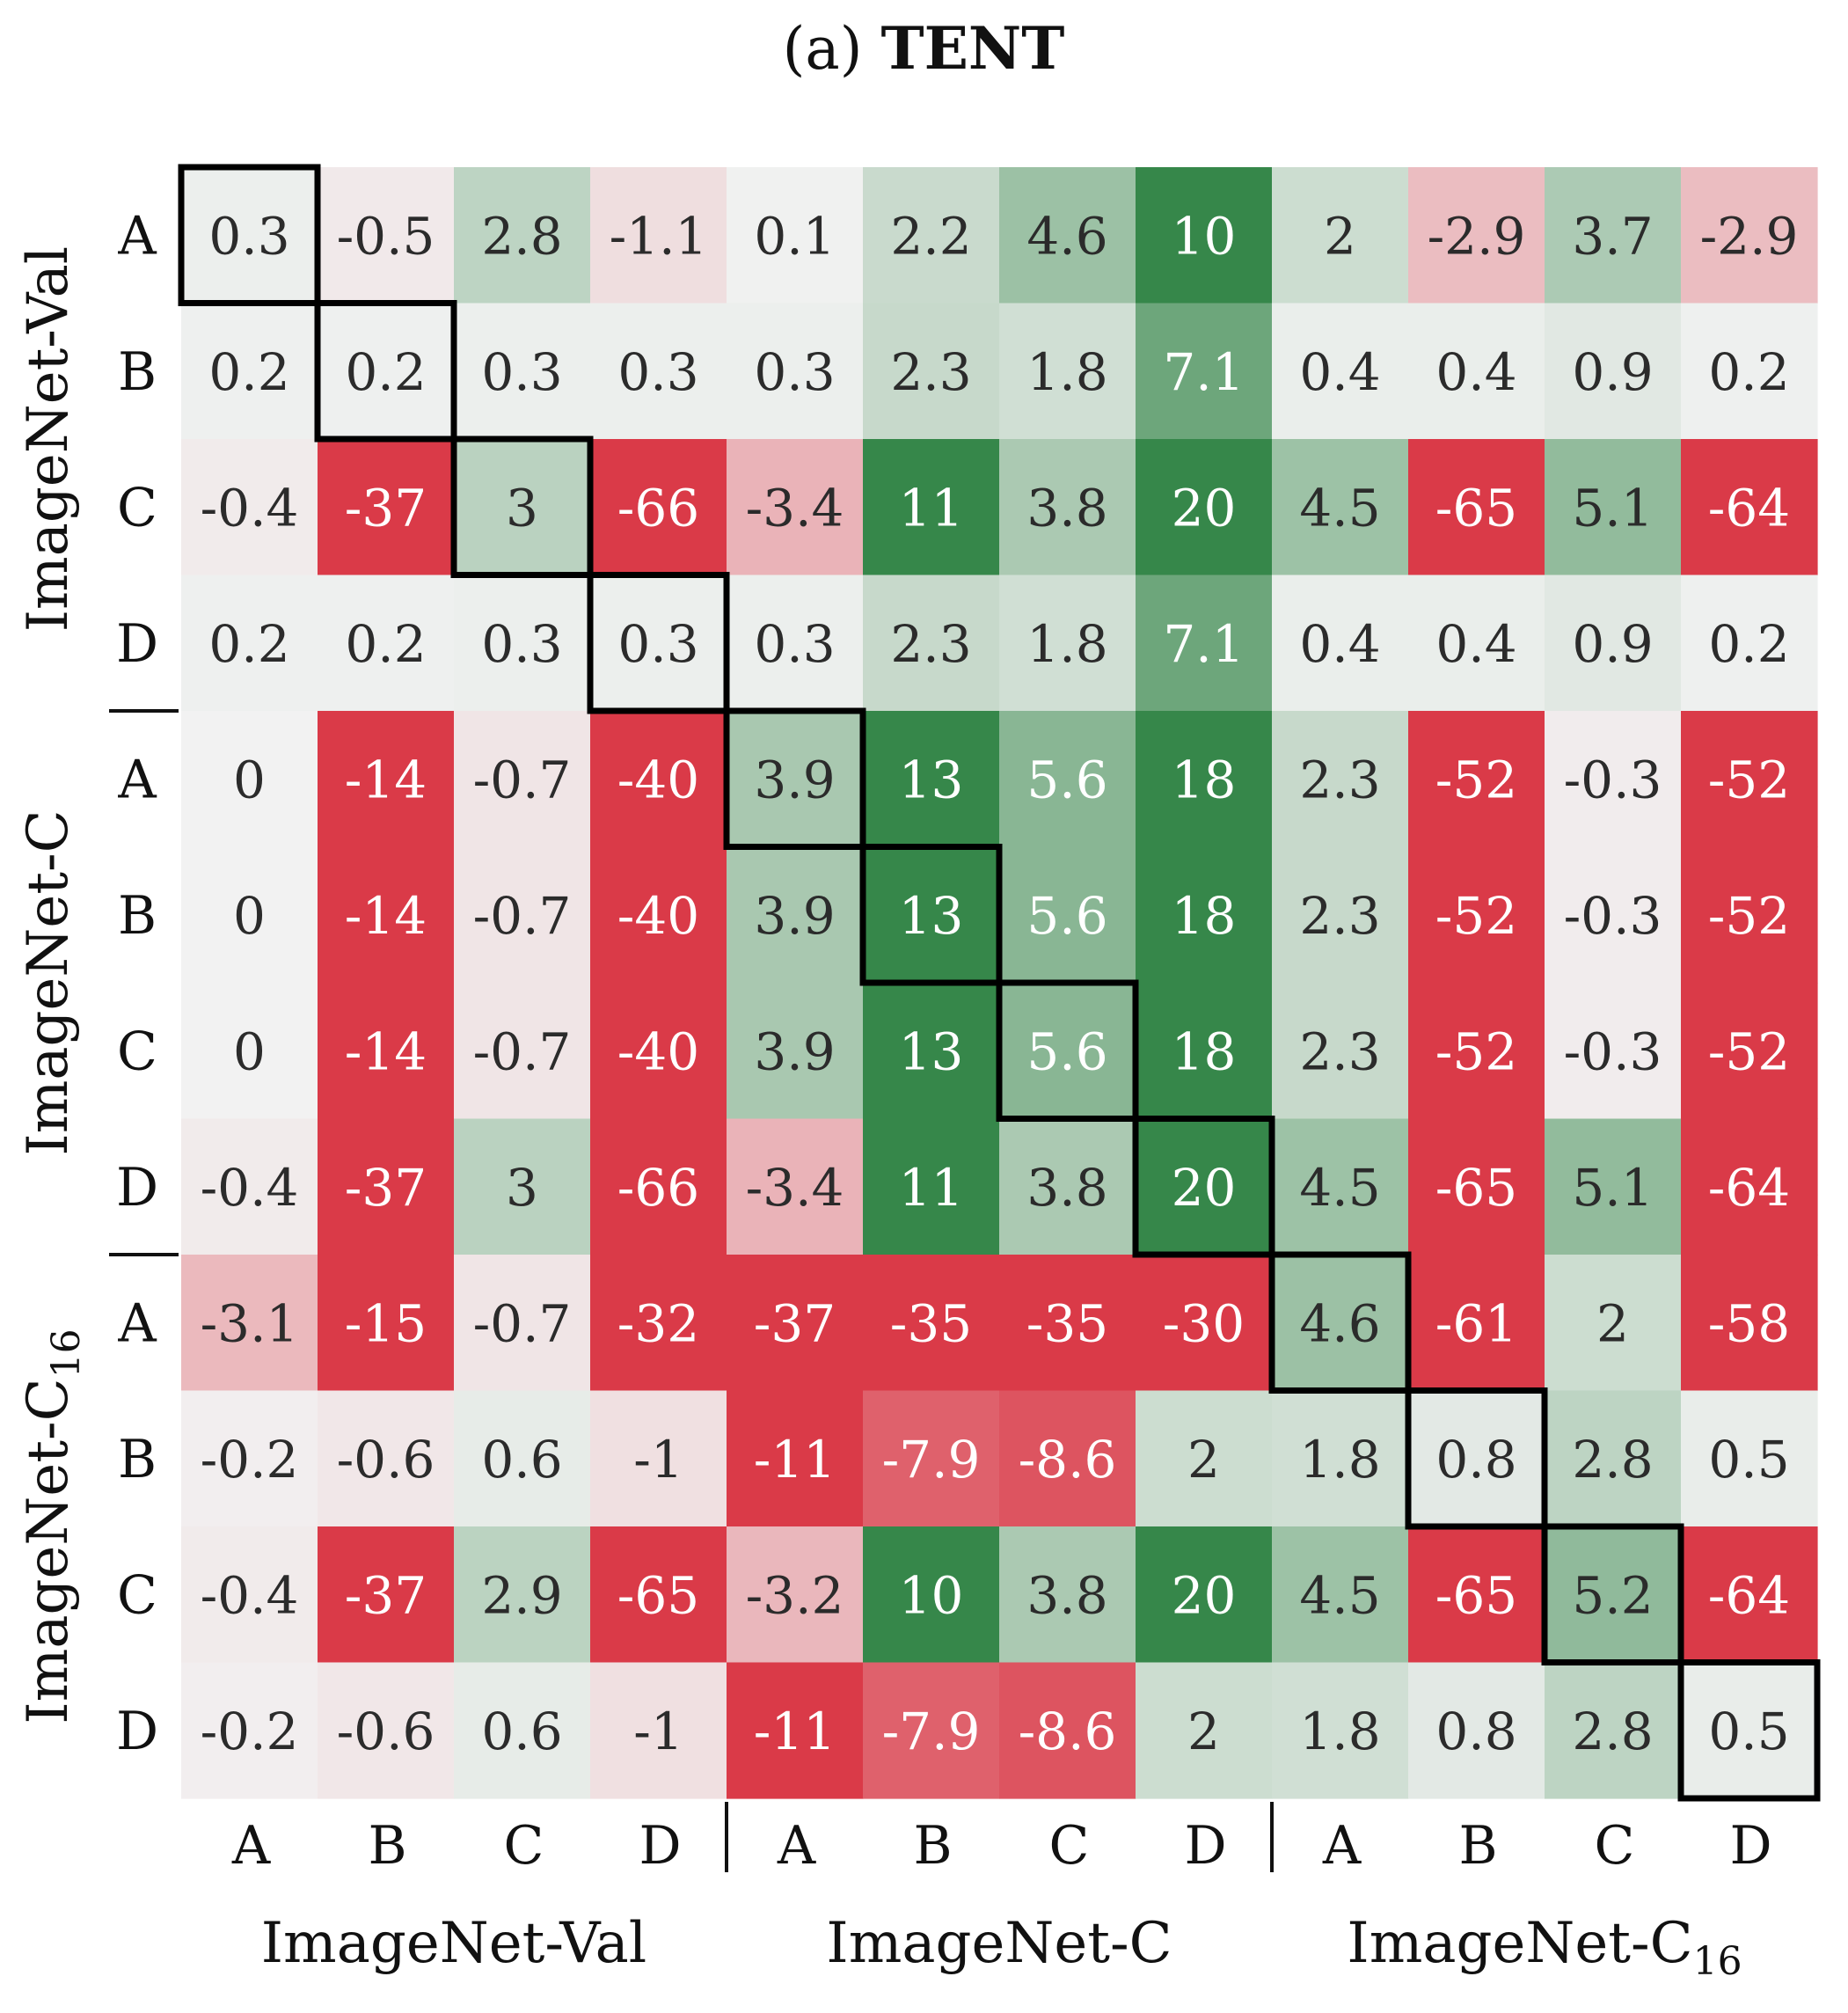 The width and height of the screenshot is (1848, 2013). Describe the element at coordinates (1477, 236) in the screenshot. I see `cell-value-label: -2.9` at that location.